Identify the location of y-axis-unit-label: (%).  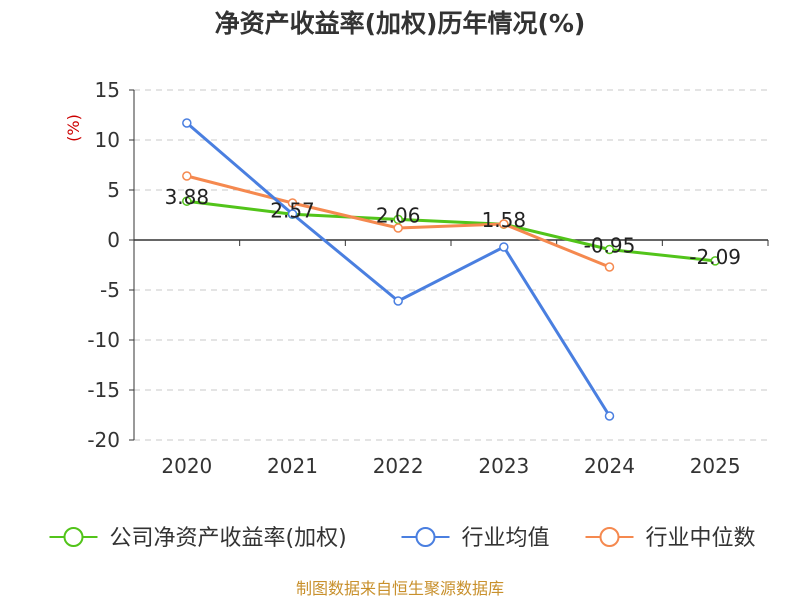
(73, 128).